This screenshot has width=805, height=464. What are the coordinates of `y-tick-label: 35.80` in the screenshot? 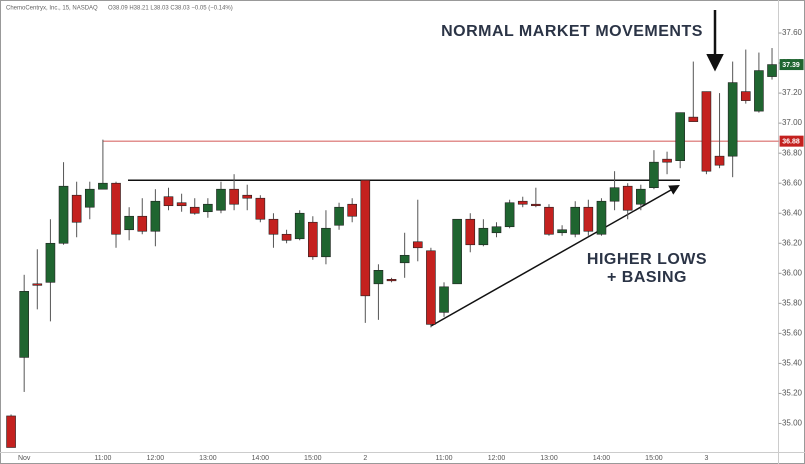 It's located at (792, 302).